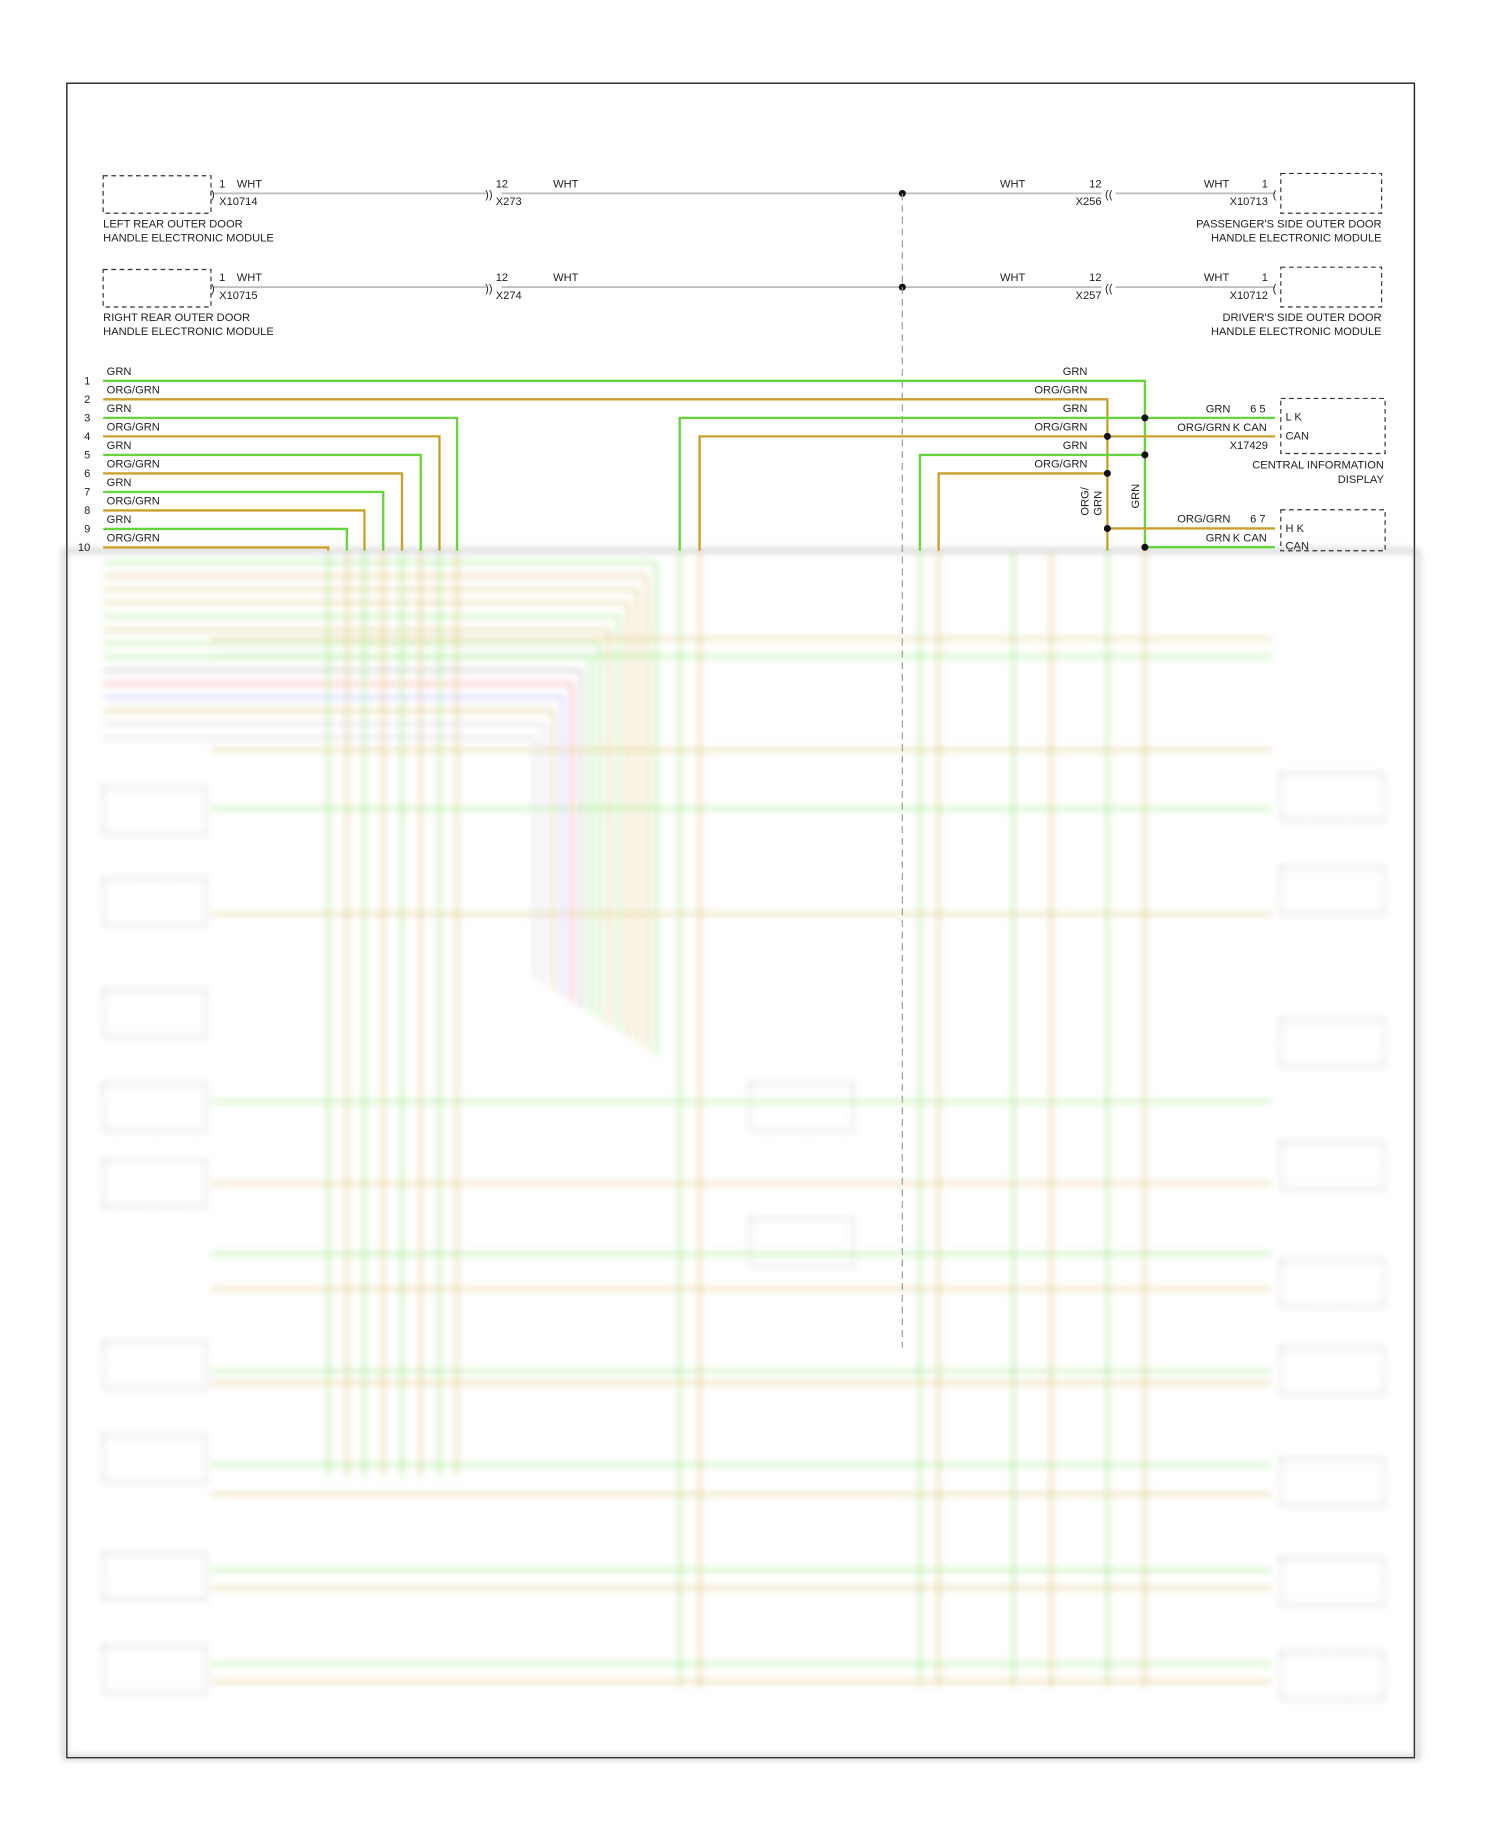  Describe the element at coordinates (1089, 296) in the screenshot. I see `label: X257` at that location.